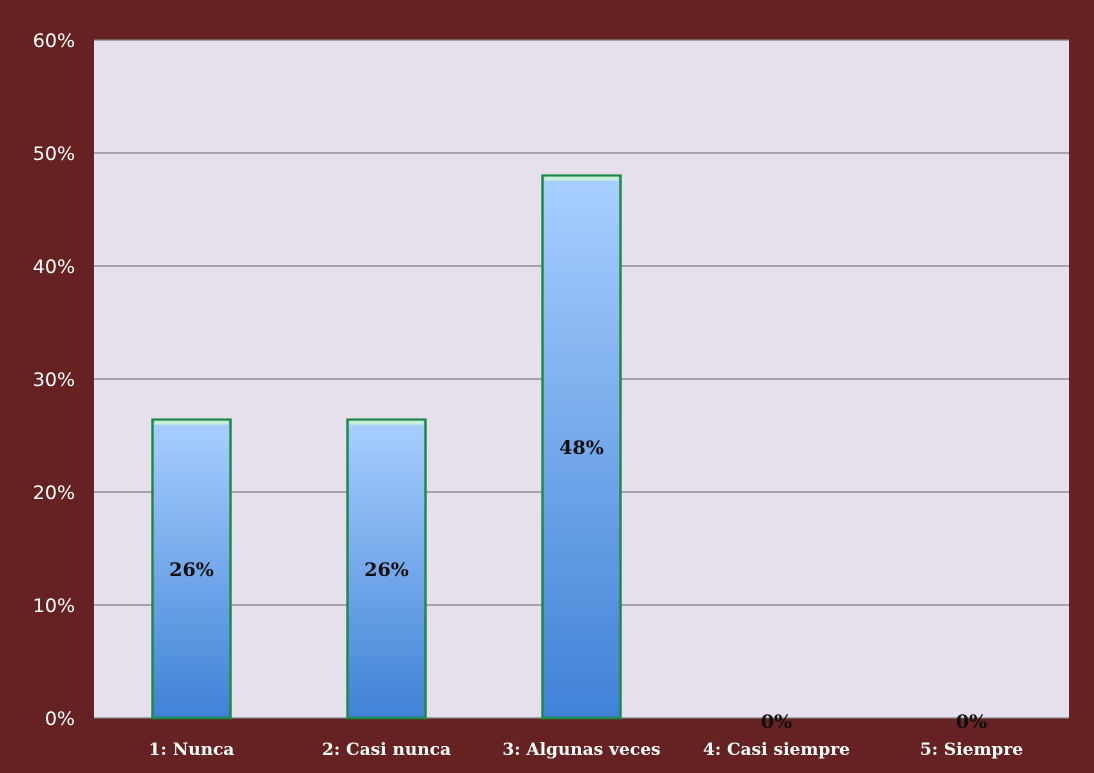 This screenshot has width=1094, height=773. I want to click on y-tick-label: 40%, so click(54, 267).